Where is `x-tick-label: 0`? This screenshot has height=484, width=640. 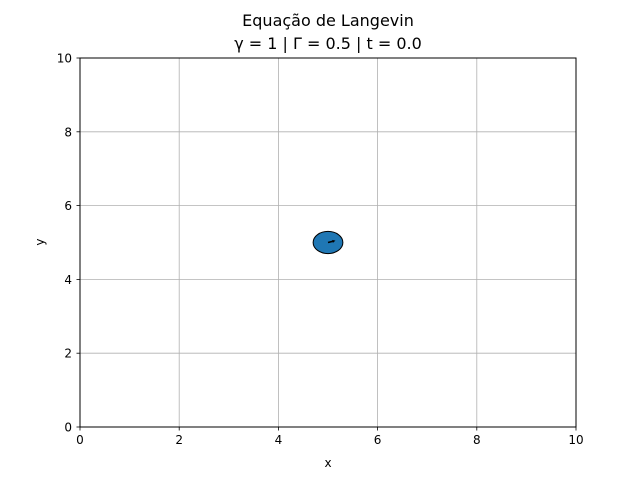
x-tick-label: 0 is located at coordinates (80, 440).